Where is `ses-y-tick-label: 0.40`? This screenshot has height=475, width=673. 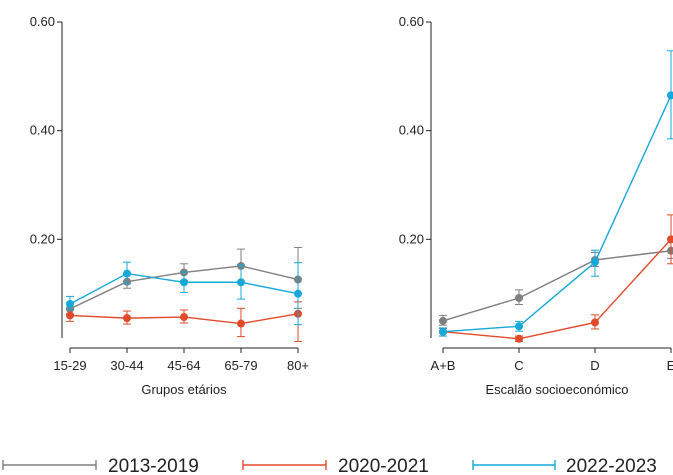 ses-y-tick-label: 0.40 is located at coordinates (411, 130).